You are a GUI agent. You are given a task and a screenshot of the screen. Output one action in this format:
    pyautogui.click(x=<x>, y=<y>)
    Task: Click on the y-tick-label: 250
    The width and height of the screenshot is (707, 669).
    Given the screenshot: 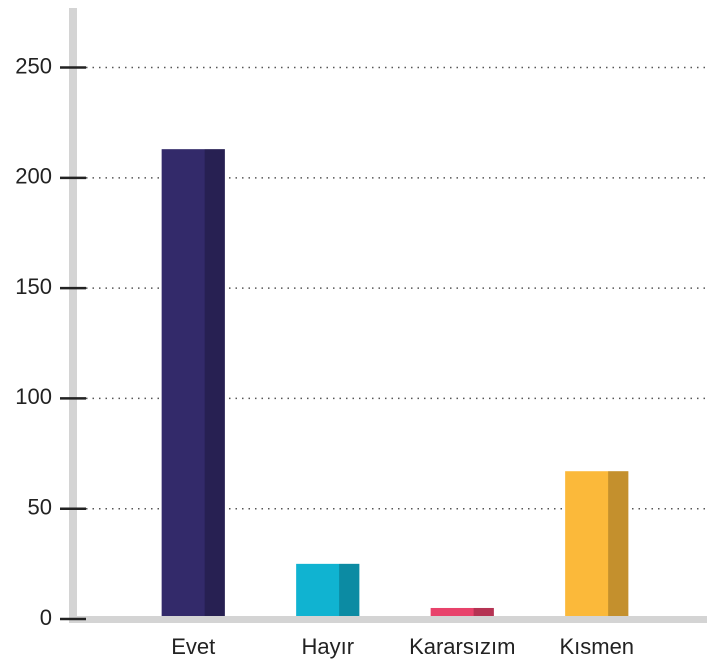 What is the action you would take?
    pyautogui.click(x=33, y=65)
    